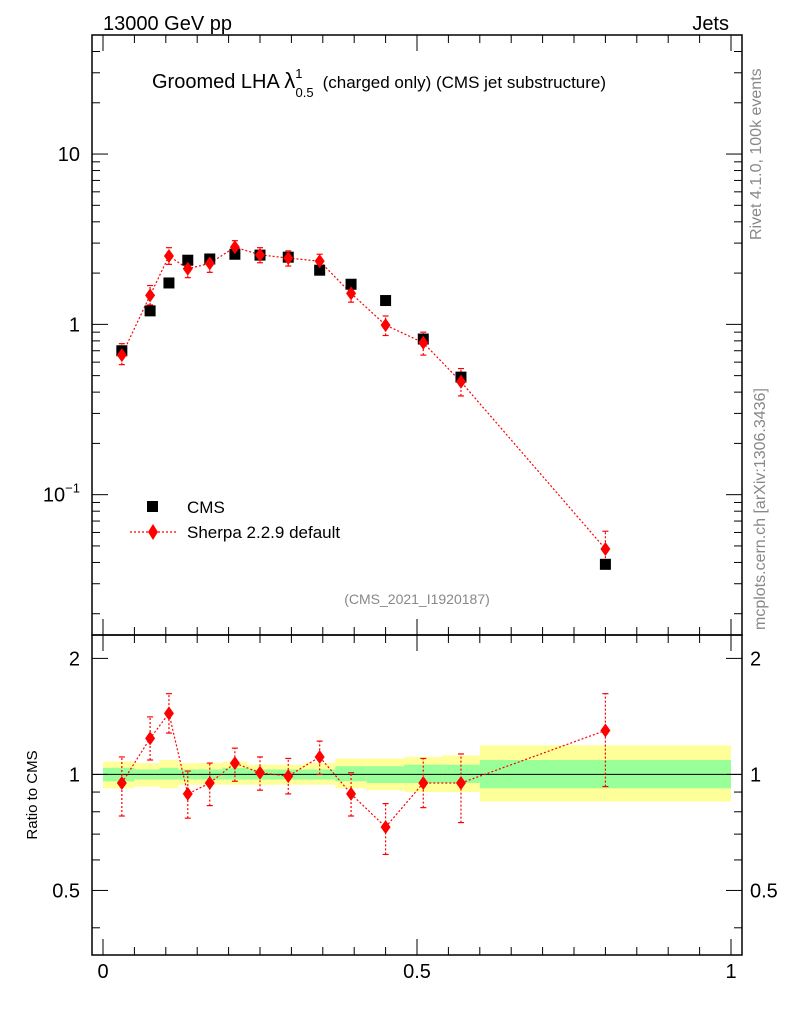 This screenshot has width=786, height=1024. Describe the element at coordinates (152, 506) in the screenshot. I see `legend-data-marker` at that location.